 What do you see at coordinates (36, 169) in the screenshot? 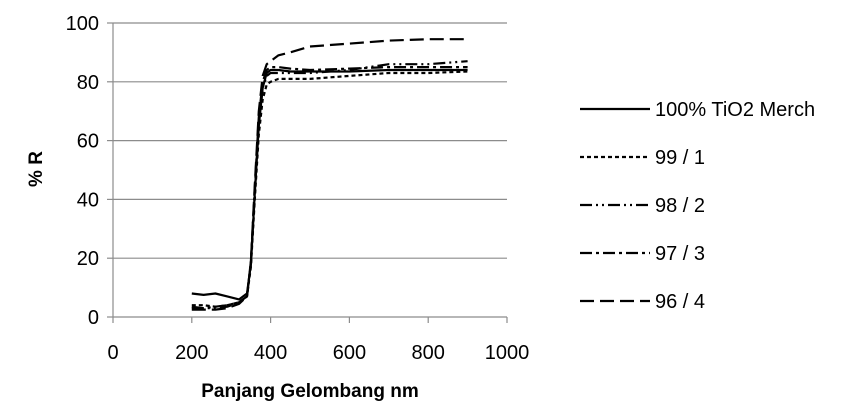
I see `y-axis-title: % R` at bounding box center [36, 169].